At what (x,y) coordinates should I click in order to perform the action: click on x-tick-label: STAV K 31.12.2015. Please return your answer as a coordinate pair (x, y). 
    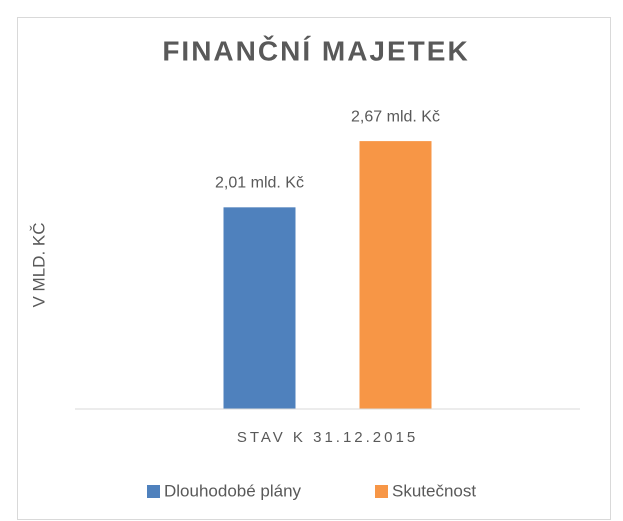
    Looking at the image, I should click on (327, 437).